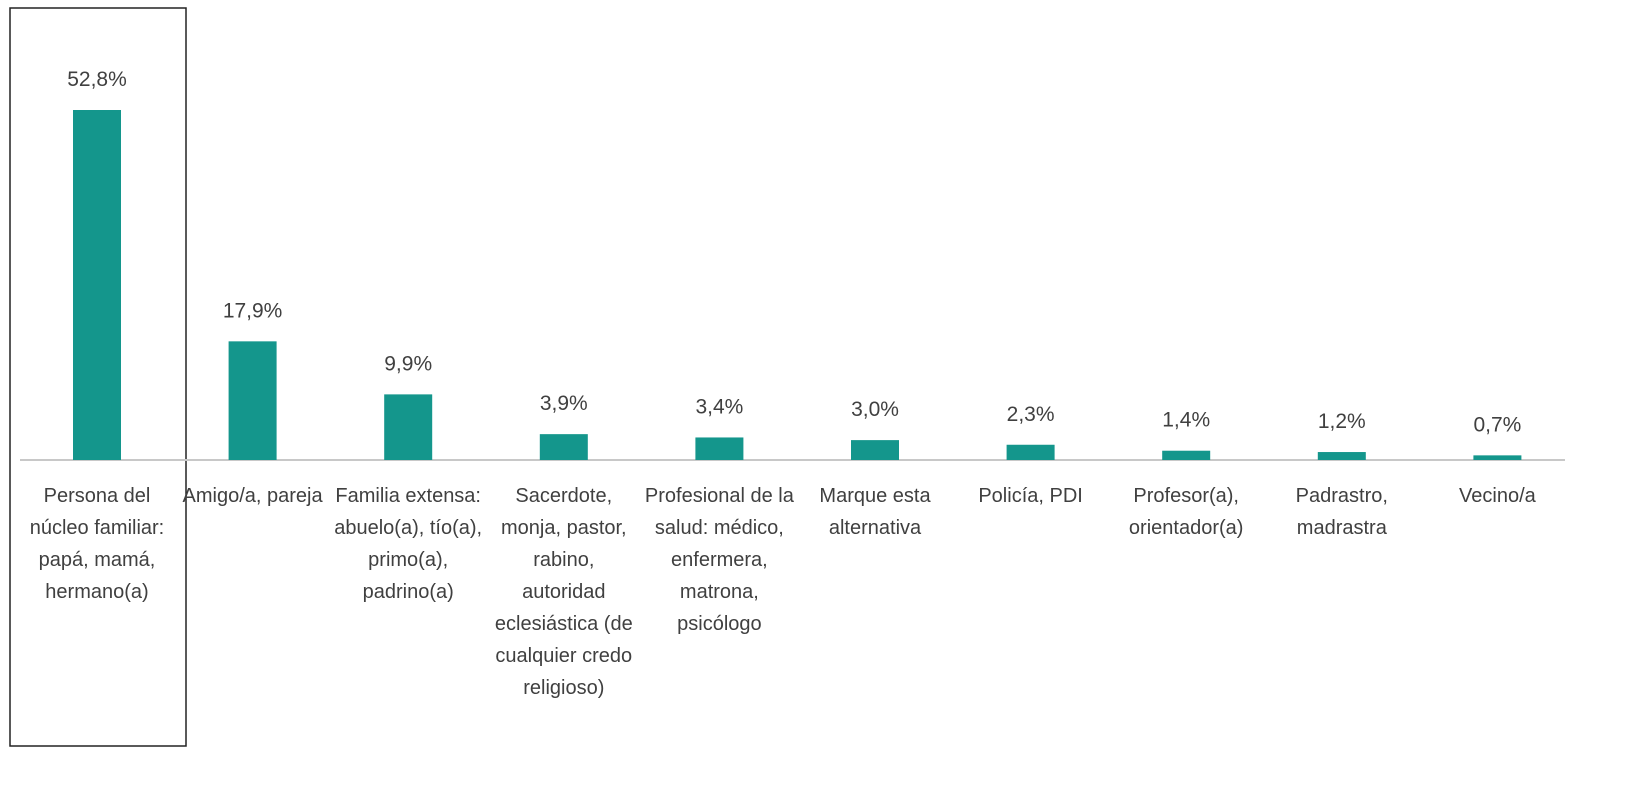 The height and width of the screenshot is (811, 1632). Describe the element at coordinates (1497, 424) in the screenshot. I see `value-label: 0,7%` at that location.